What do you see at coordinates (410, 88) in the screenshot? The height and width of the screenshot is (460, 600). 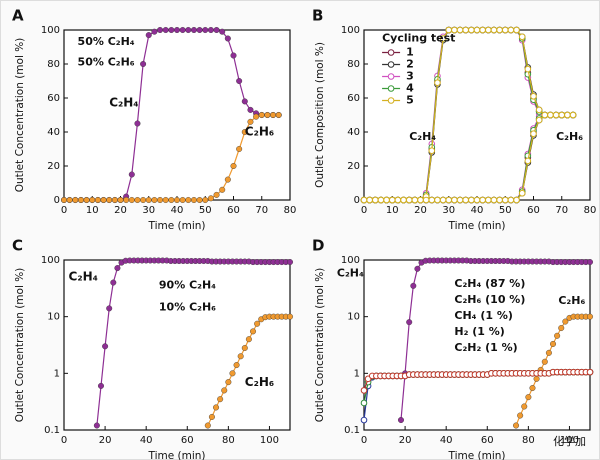 I see `legend-label: 4` at bounding box center [410, 88].